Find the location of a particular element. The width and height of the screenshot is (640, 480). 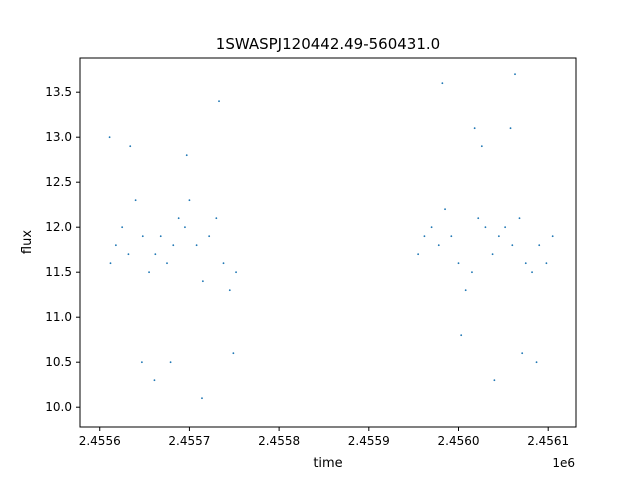

x-tick-label: 2.4556 is located at coordinates (100, 441).